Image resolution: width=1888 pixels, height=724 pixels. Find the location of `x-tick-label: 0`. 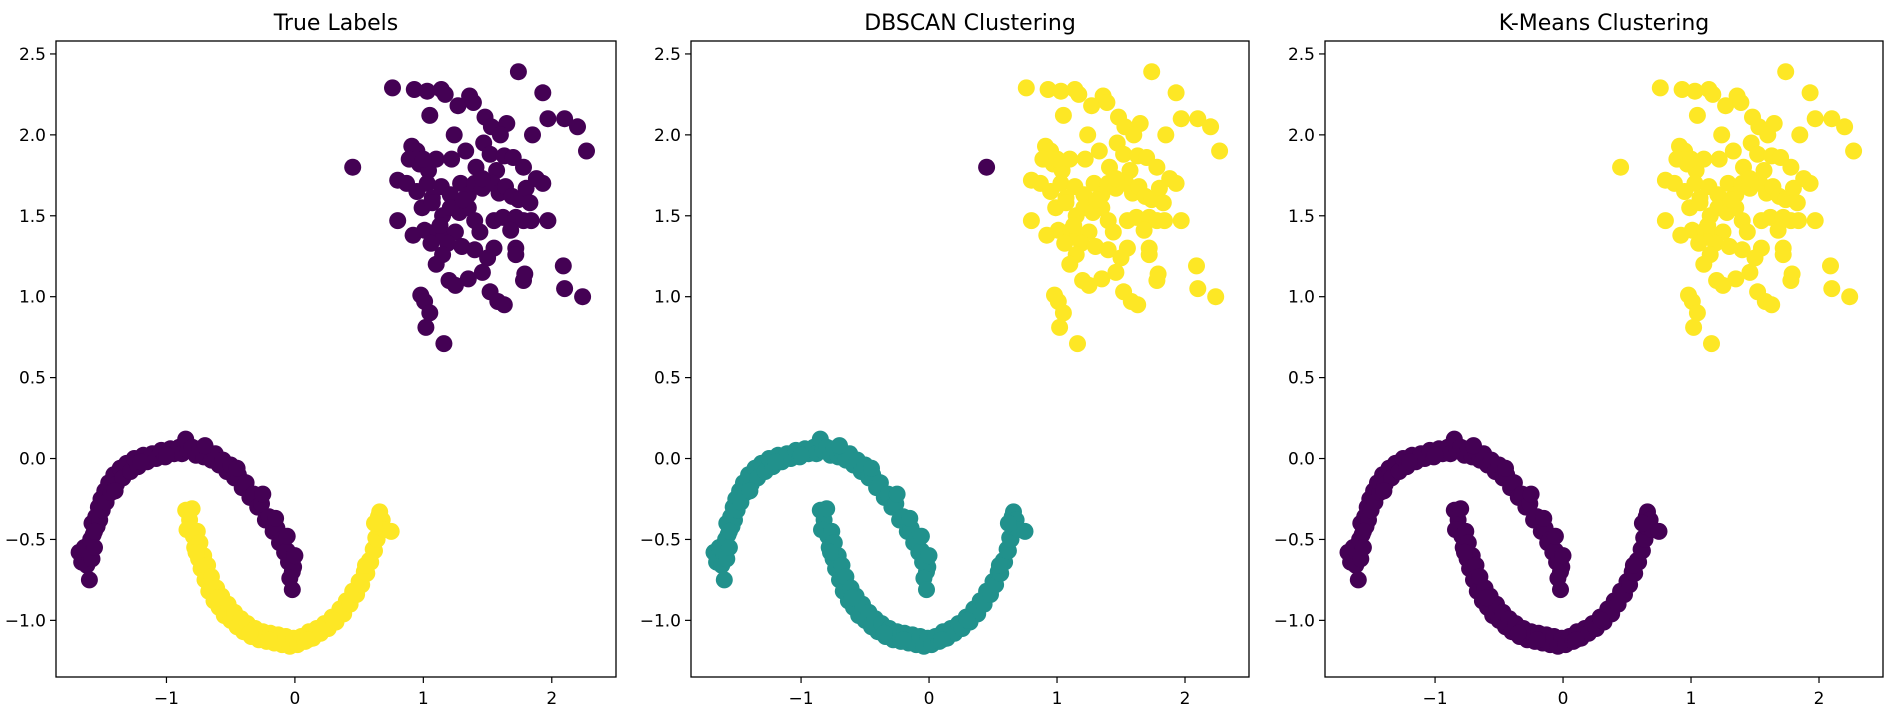

x-tick-label: 0 is located at coordinates (294, 699).